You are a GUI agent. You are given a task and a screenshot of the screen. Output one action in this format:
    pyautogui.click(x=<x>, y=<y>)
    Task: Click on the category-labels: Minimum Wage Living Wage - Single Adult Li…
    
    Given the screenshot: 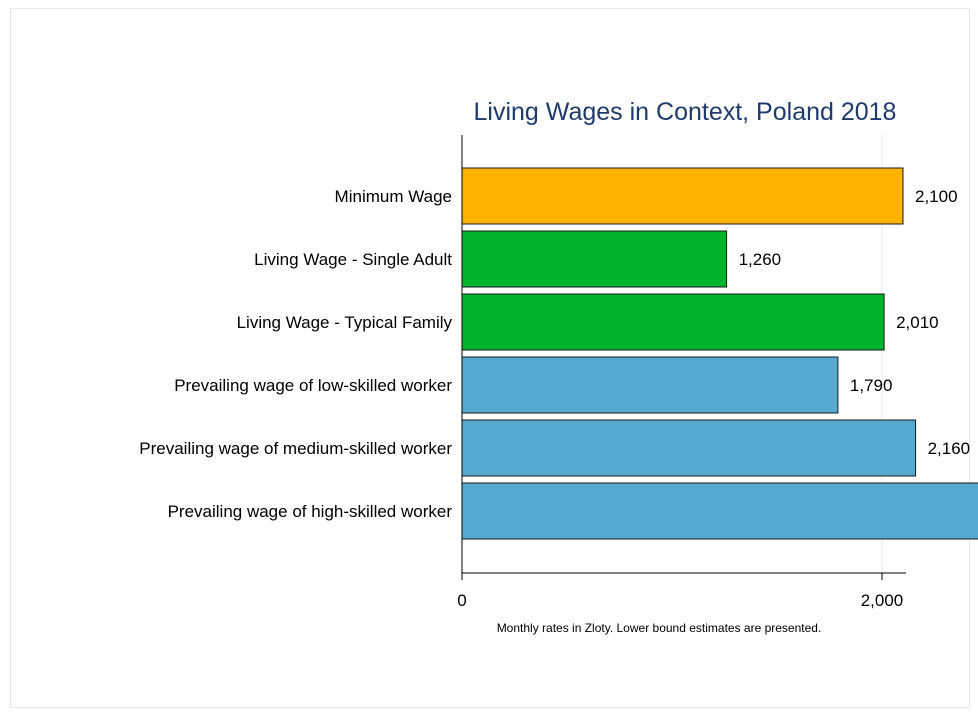 What is the action you would take?
    pyautogui.click(x=295, y=354)
    